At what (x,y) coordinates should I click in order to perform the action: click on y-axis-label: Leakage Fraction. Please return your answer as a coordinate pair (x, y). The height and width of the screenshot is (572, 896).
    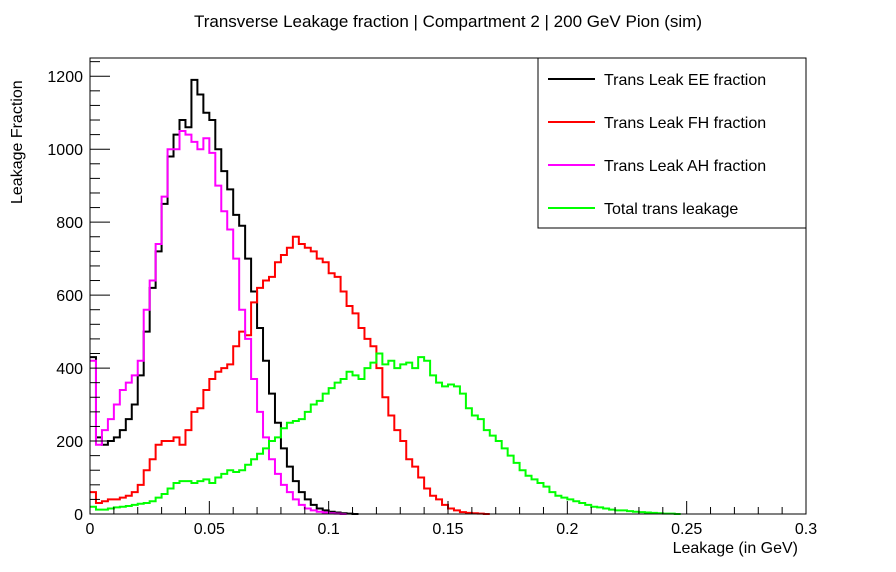
    Looking at the image, I should click on (17, 142).